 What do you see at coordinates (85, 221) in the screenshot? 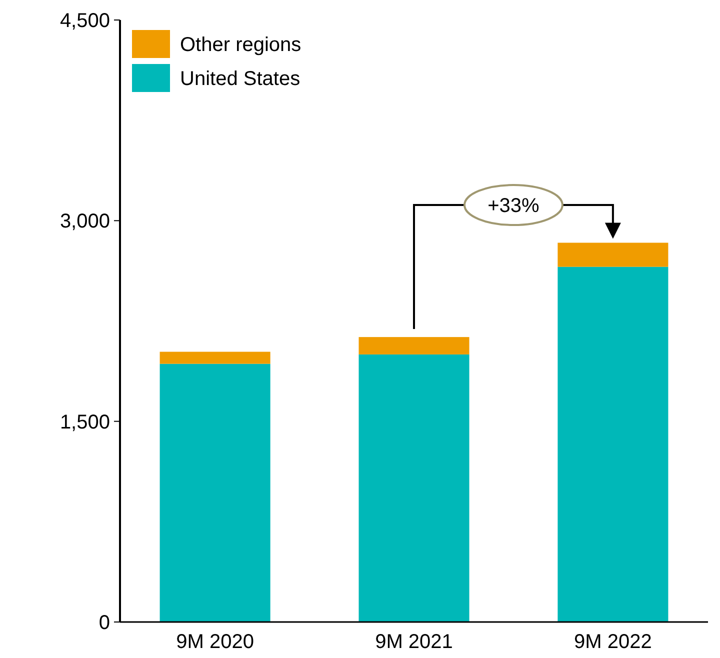
I see `y-tick-label: 3,000` at bounding box center [85, 221].